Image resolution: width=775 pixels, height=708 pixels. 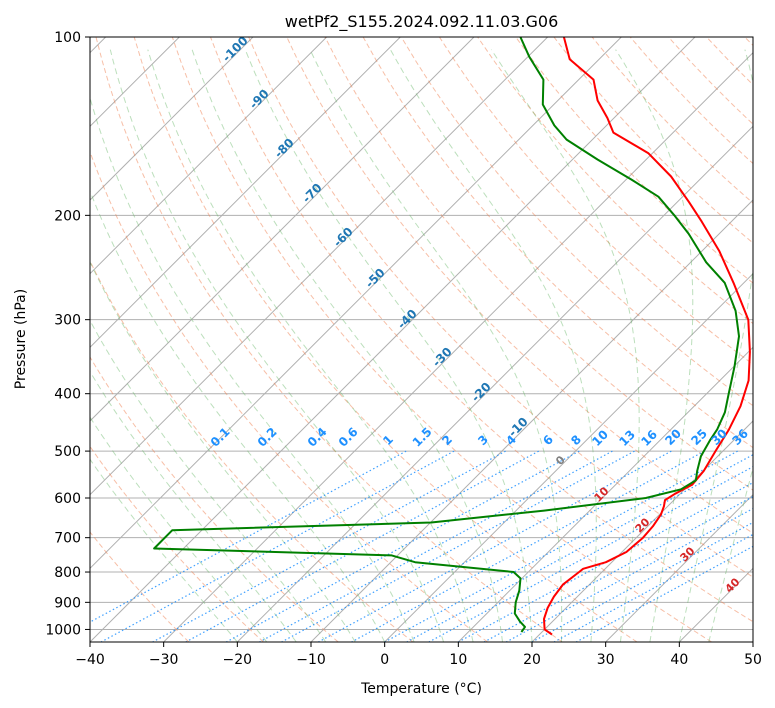 I want to click on y-tick-label: 200, so click(x=67, y=216).